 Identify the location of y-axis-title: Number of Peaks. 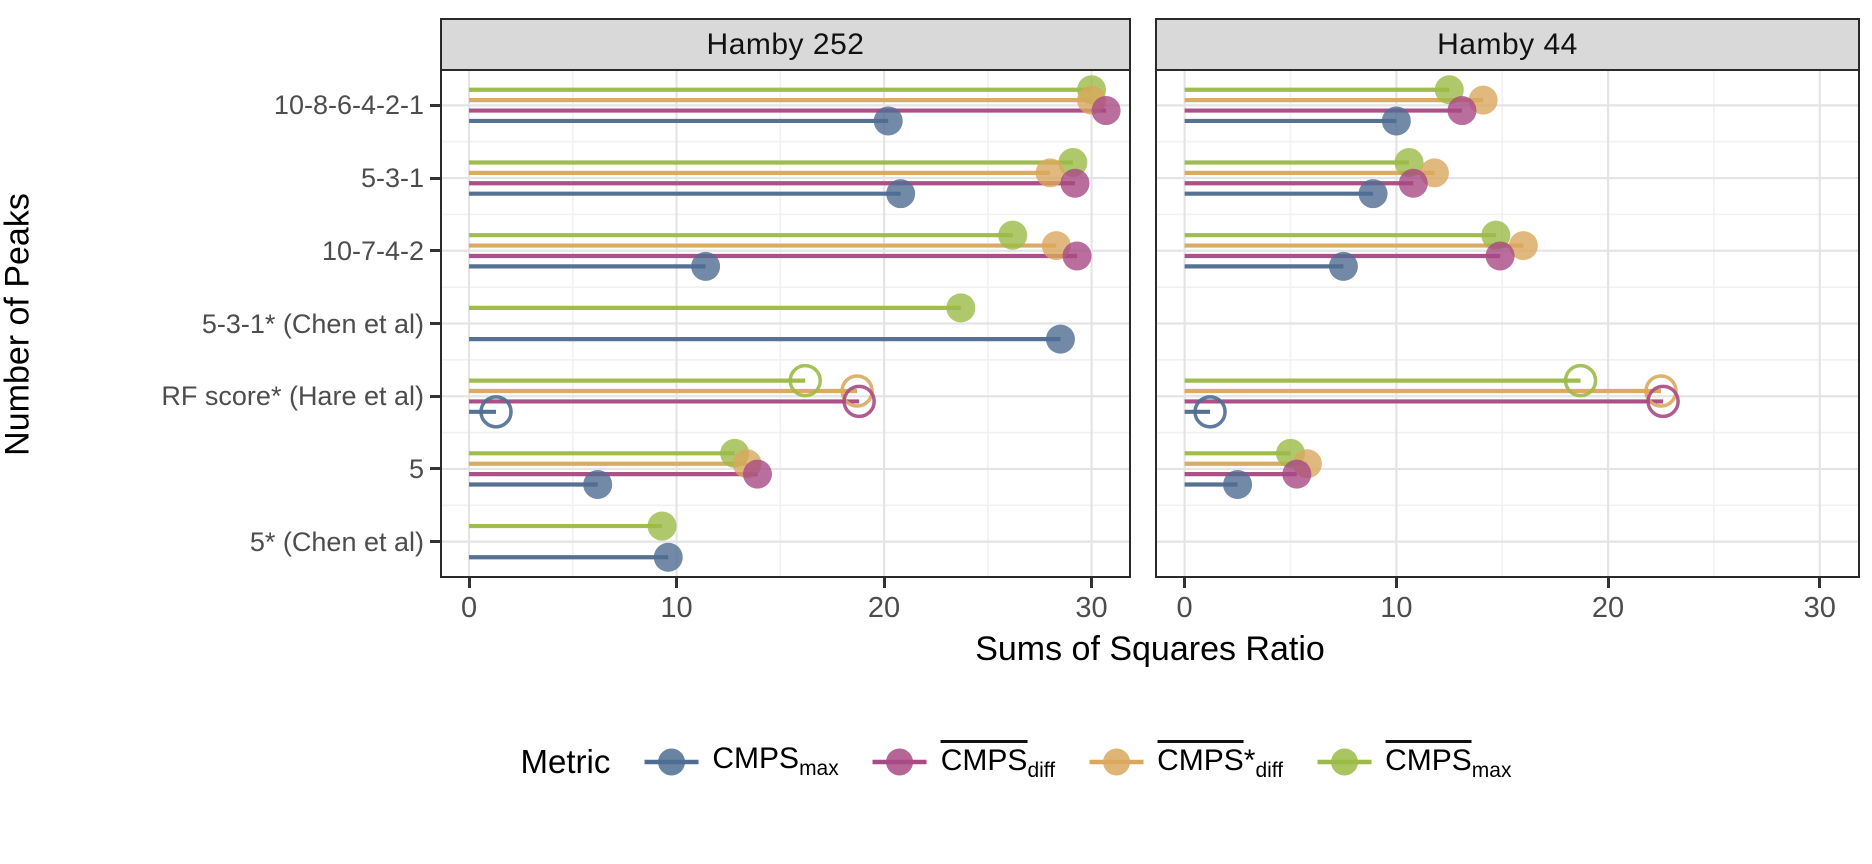
(18, 324).